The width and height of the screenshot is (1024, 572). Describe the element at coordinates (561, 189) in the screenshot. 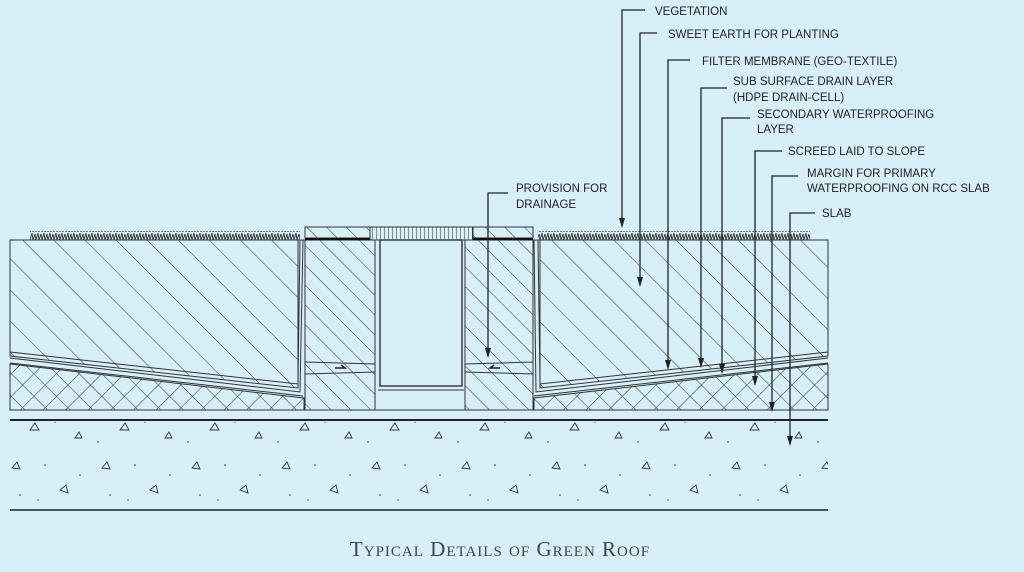

I see `label-provision-1: PROVISION FOR` at that location.